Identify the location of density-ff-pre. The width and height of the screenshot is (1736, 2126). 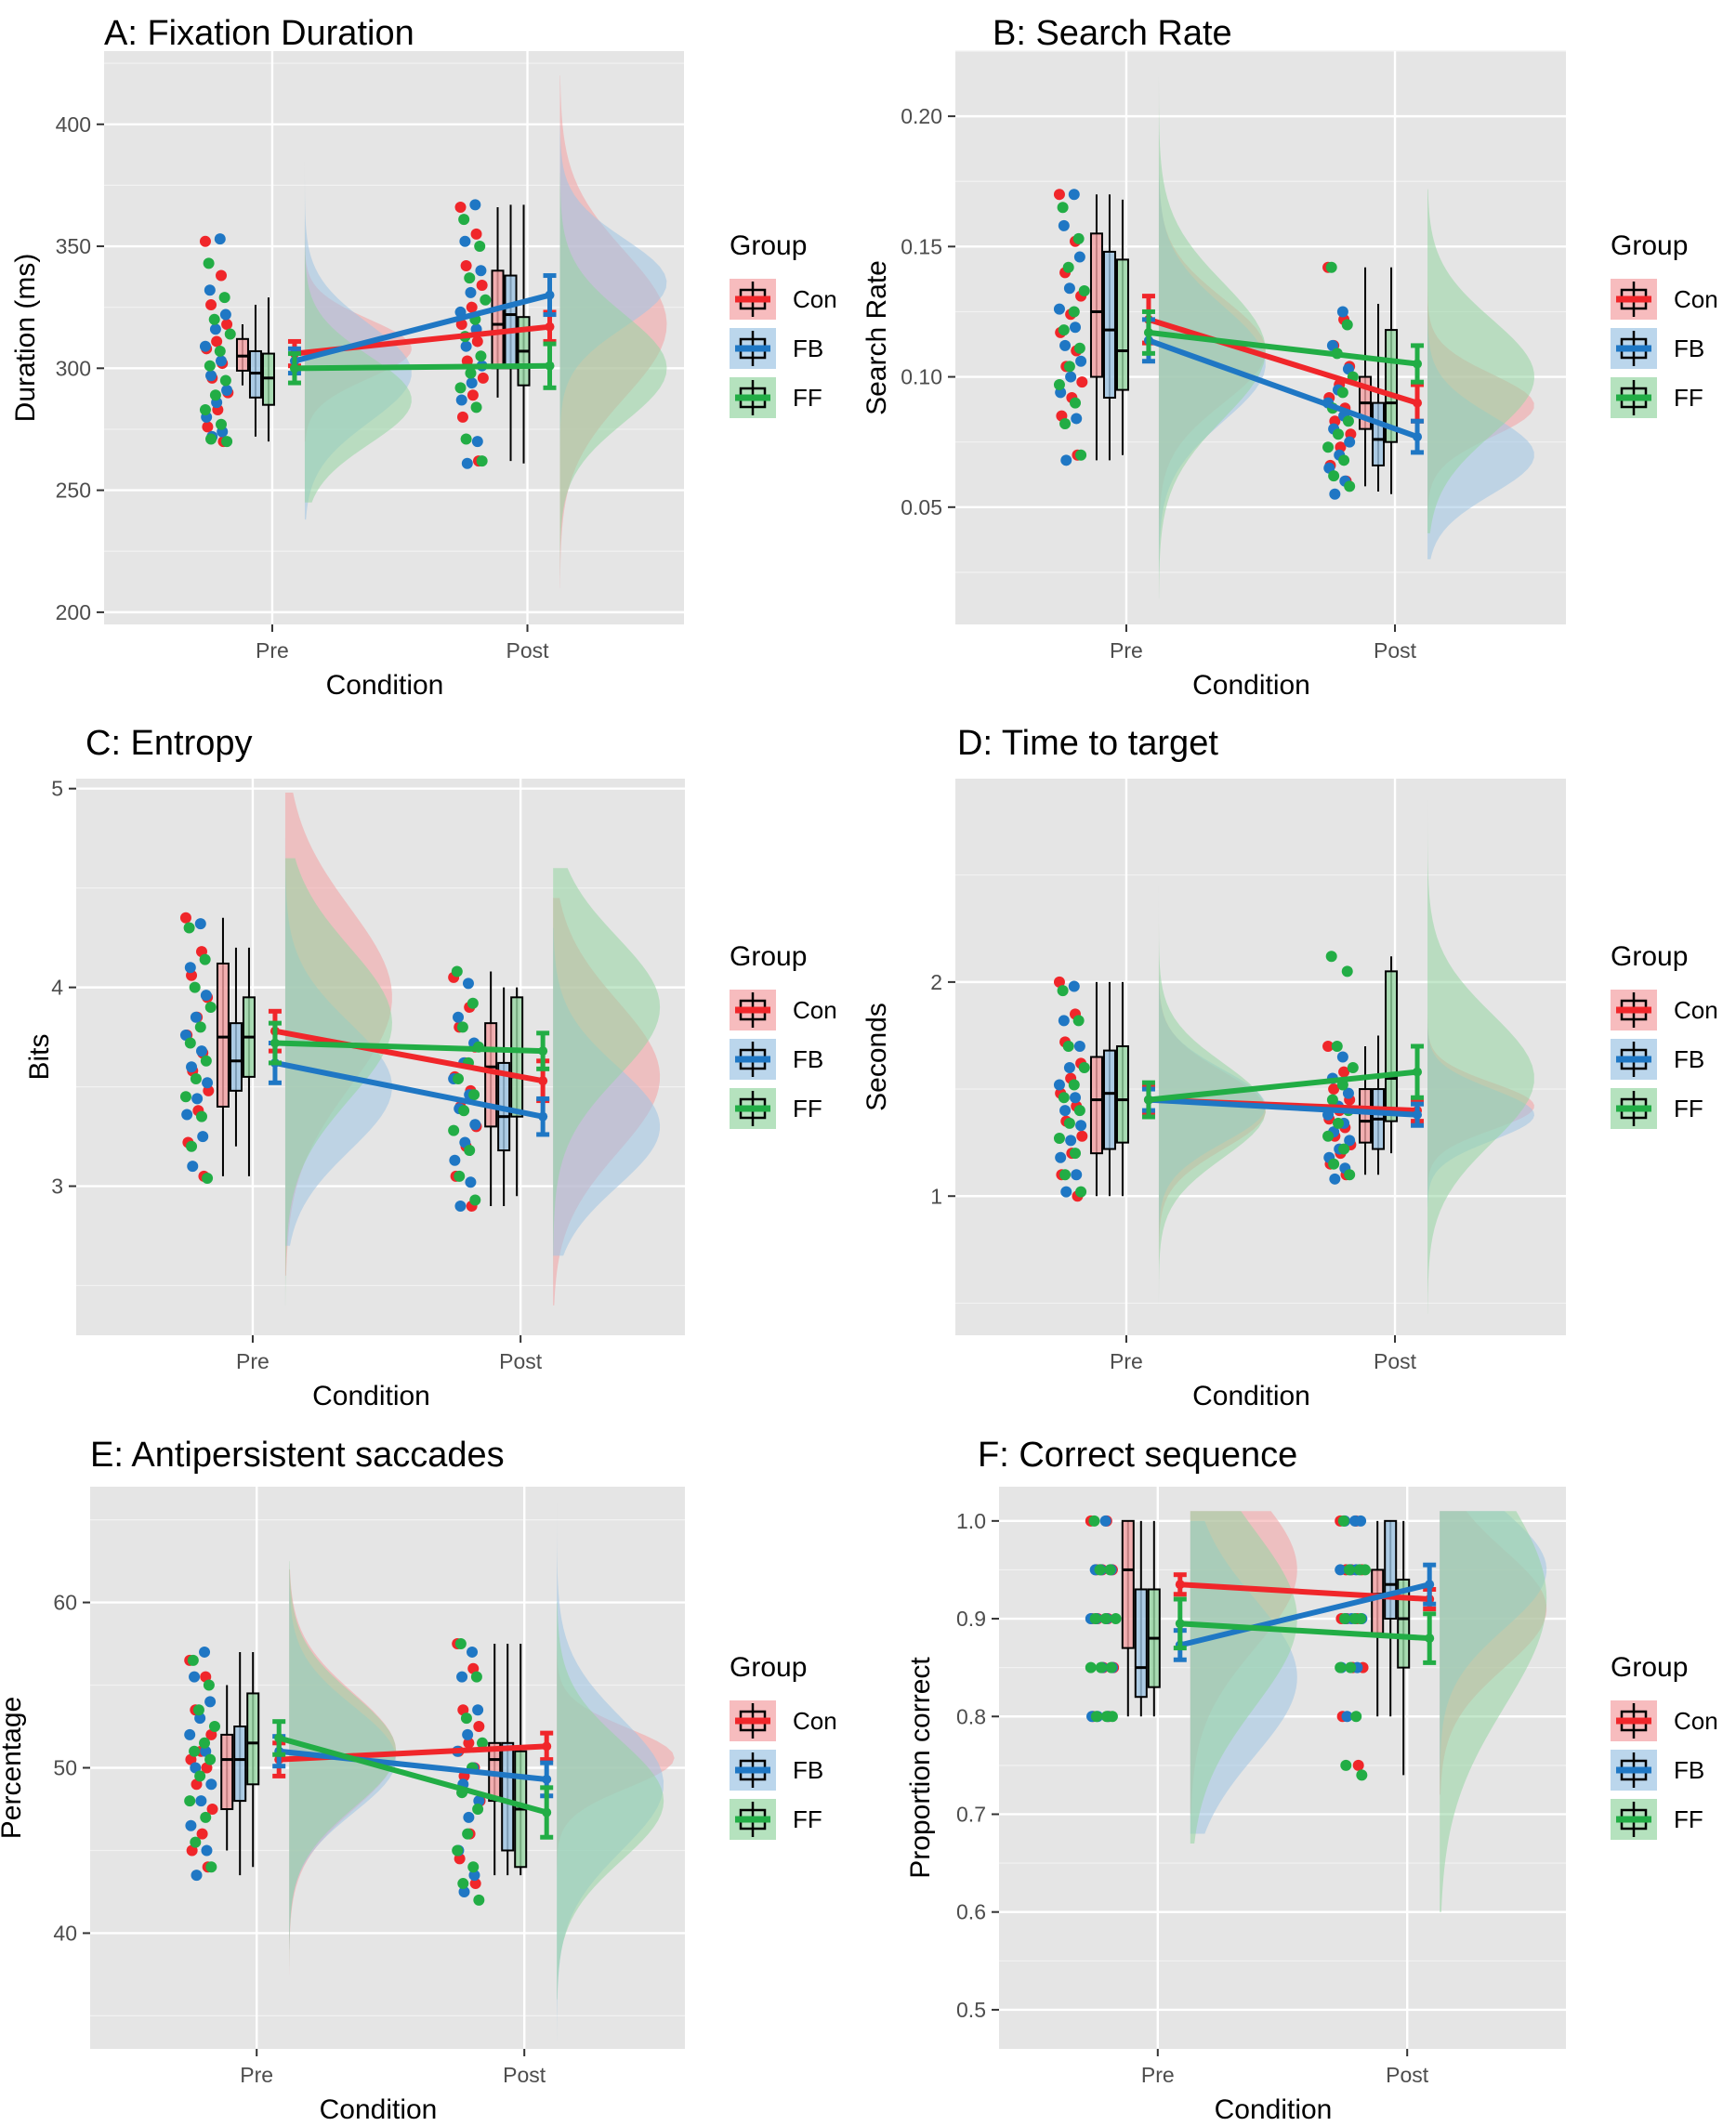
(1212, 1084).